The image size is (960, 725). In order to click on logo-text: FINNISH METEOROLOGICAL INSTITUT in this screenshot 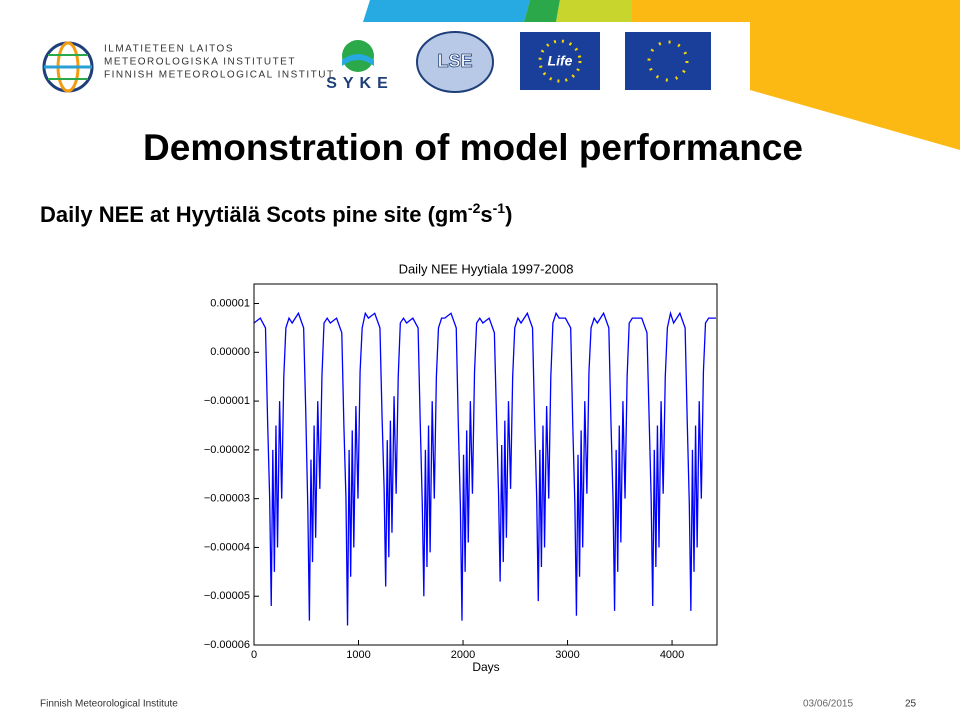, I will do `click(219, 75)`.